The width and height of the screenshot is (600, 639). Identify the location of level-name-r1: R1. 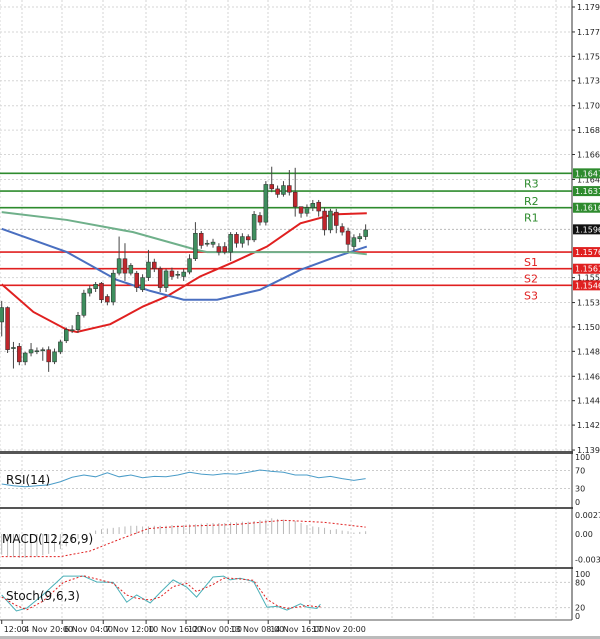
(531, 218).